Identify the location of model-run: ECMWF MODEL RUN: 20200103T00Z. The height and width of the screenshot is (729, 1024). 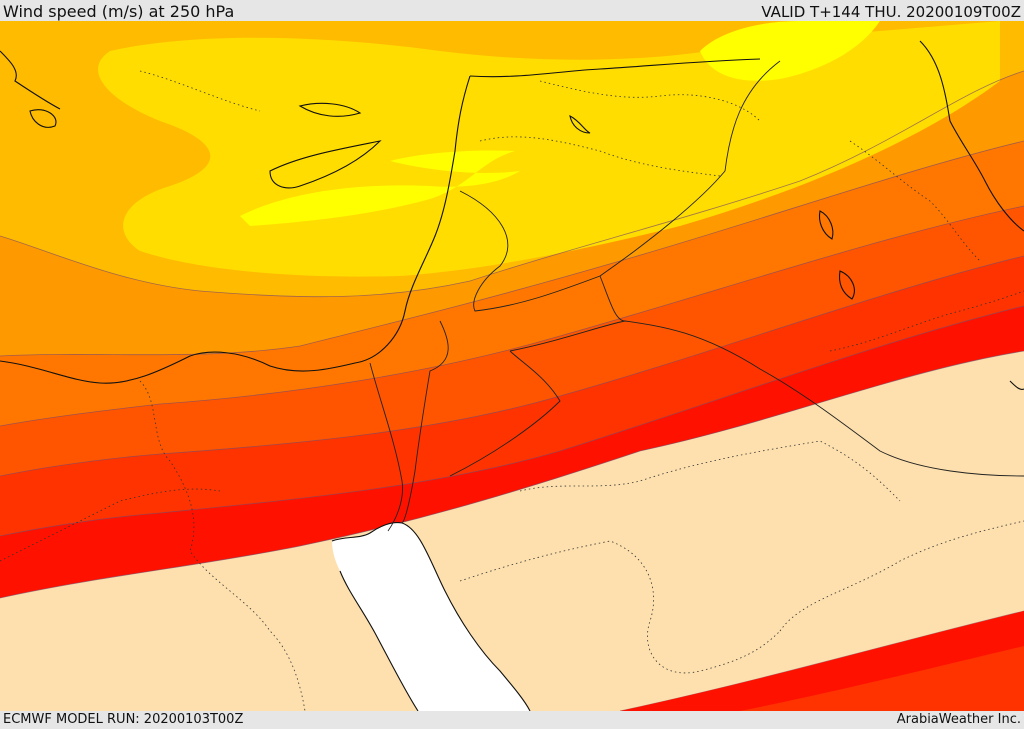
(123, 719).